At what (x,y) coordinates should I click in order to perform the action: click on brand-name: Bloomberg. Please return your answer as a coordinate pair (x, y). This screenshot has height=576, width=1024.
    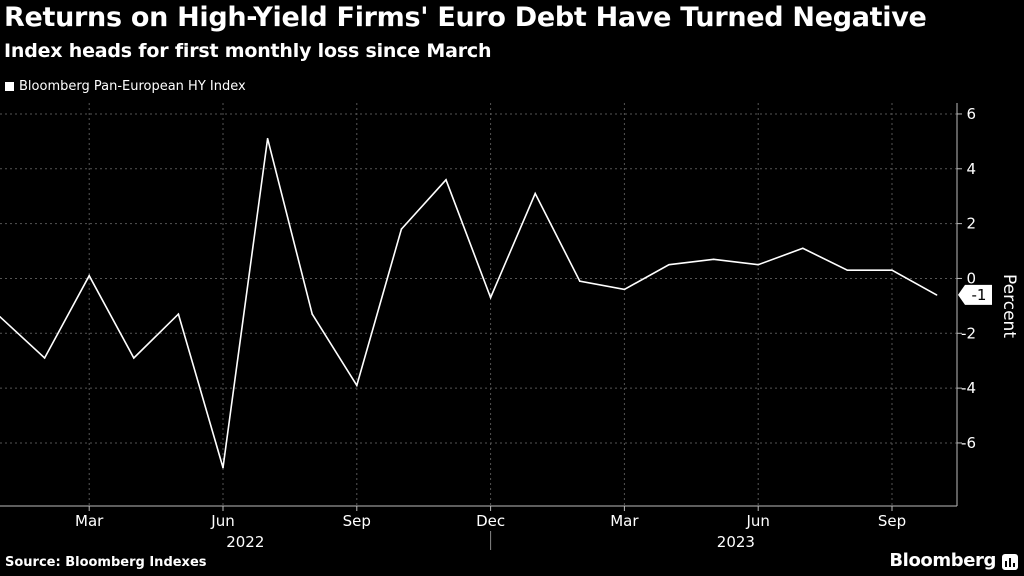
    Looking at the image, I should click on (942, 560).